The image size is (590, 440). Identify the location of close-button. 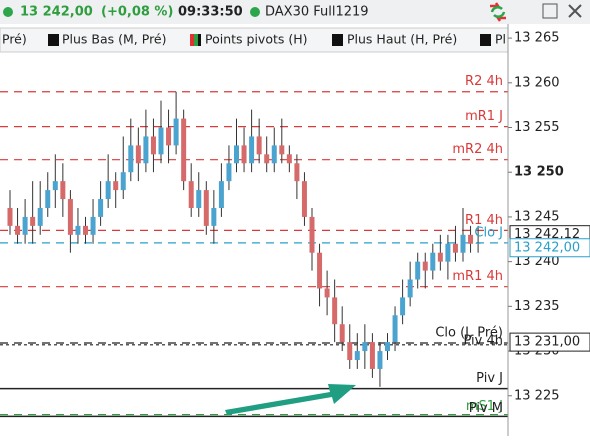
(575, 11).